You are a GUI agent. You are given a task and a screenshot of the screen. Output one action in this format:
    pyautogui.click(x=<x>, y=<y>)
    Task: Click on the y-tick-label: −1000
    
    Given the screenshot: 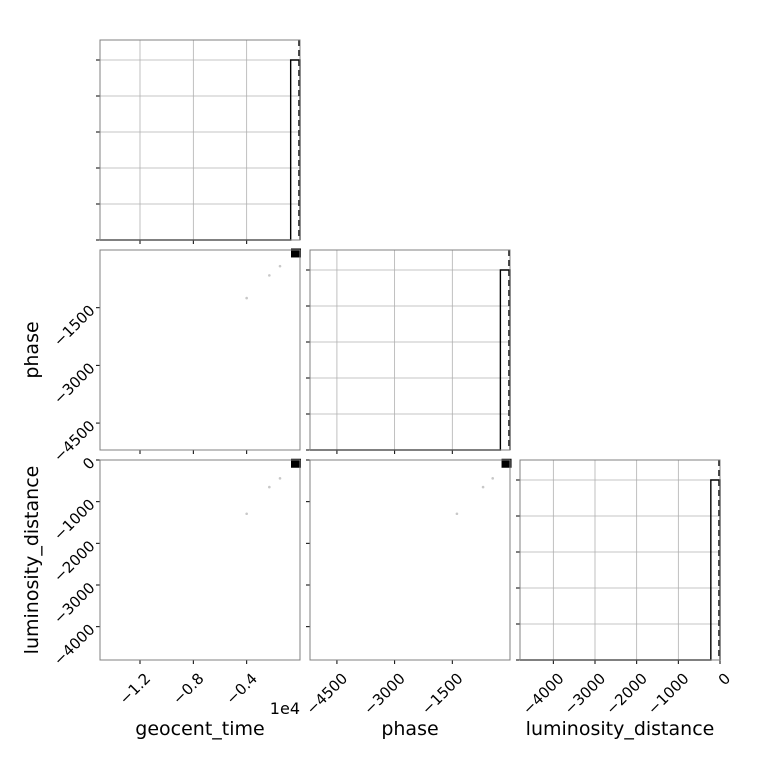 What is the action you would take?
    pyautogui.click(x=74, y=519)
    